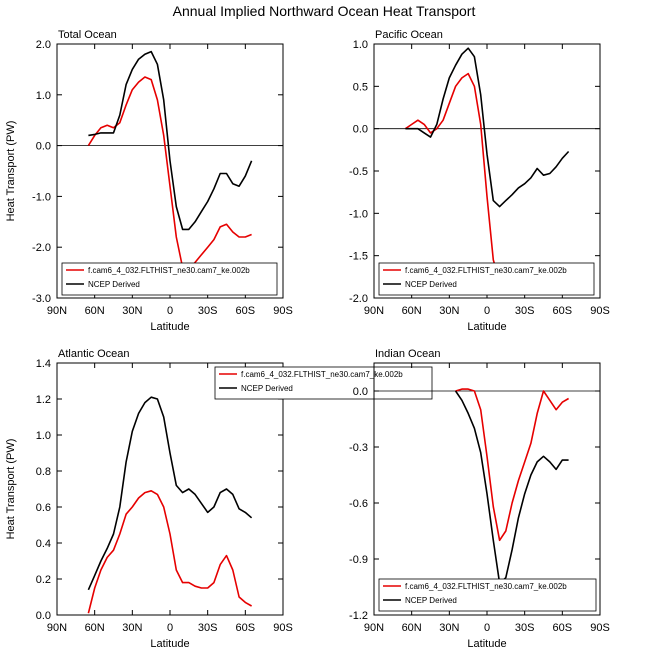 This screenshot has height=662, width=649. Describe the element at coordinates (43, 472) in the screenshot. I see `y-tick-label: 0.8` at that location.